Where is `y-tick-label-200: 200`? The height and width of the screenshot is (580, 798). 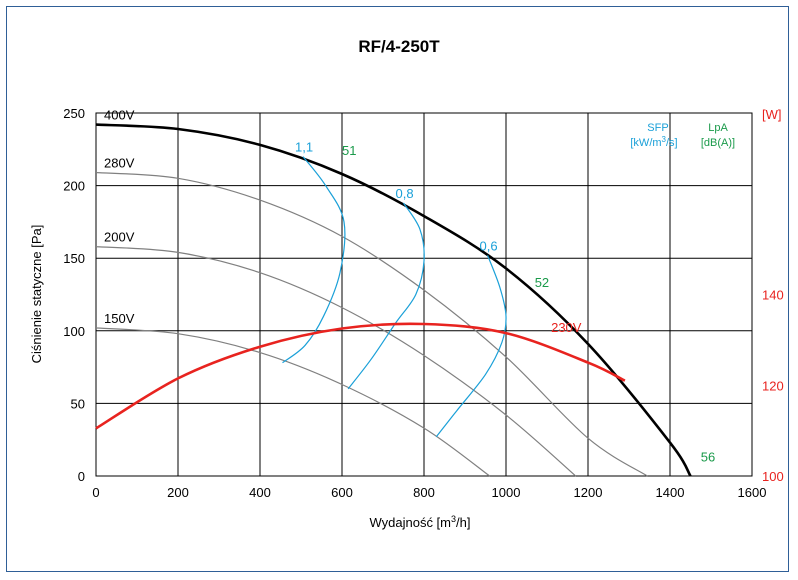
y-tick-label-200: 200 is located at coordinates (74, 186).